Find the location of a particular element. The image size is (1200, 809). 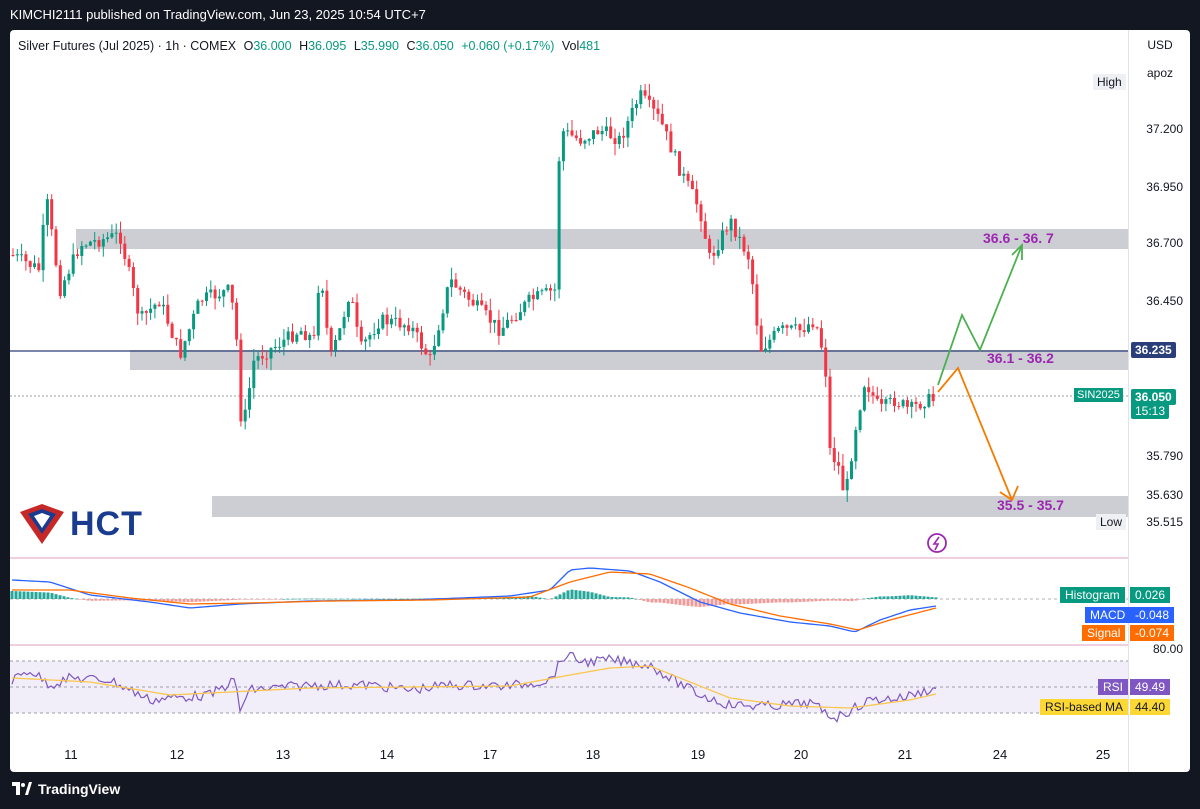

rsi-label: RSI is located at coordinates (1113, 687).